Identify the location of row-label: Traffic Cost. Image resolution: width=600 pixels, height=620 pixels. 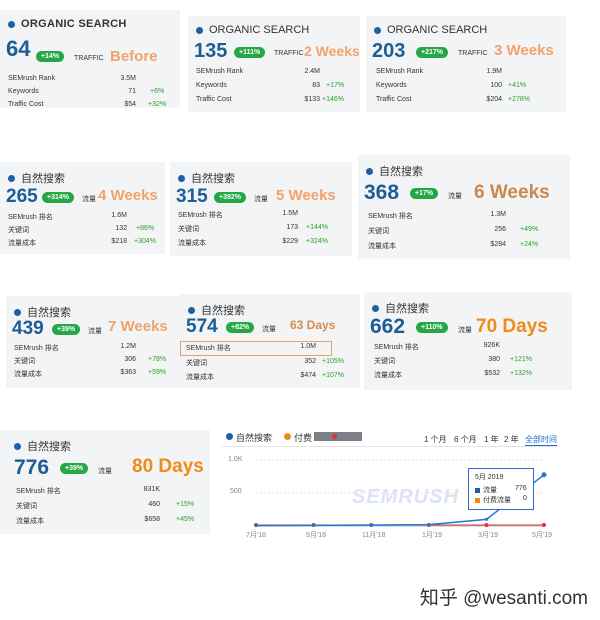
(26, 104).